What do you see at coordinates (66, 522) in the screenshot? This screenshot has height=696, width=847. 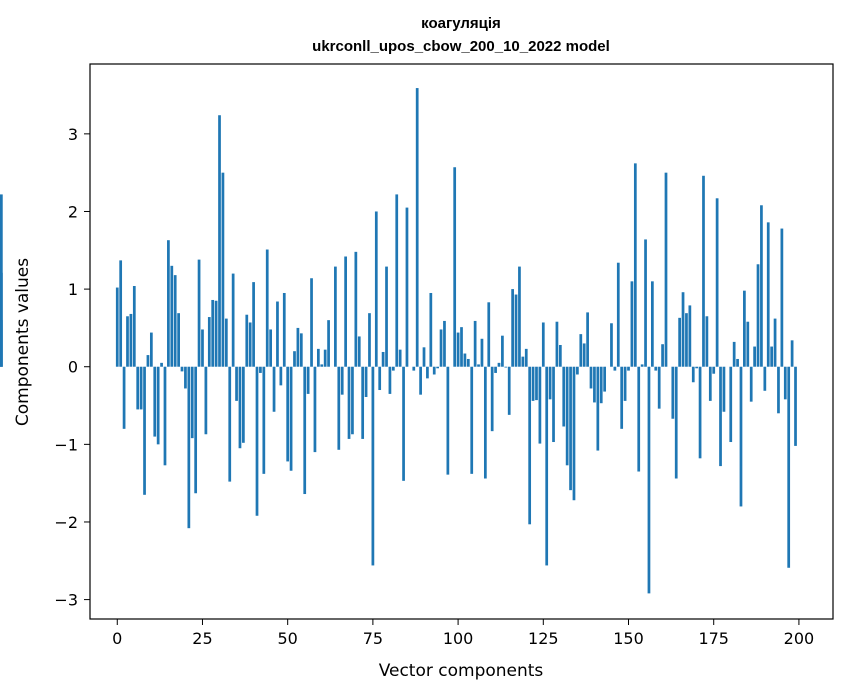 I see `y-tick-label--2: −2` at bounding box center [66, 522].